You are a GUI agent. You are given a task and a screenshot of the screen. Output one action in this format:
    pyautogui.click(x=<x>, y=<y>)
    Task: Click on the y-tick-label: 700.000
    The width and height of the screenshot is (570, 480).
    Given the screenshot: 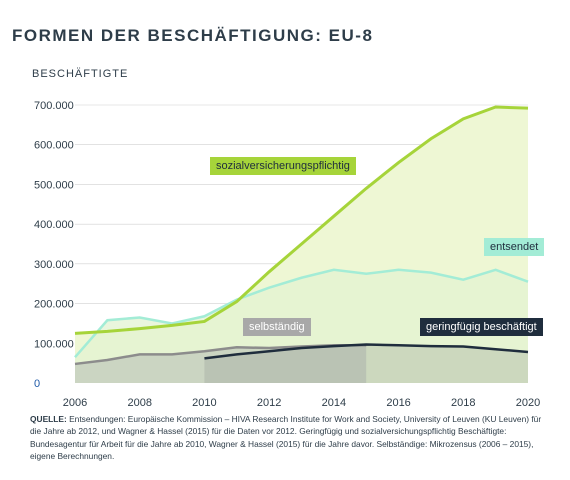 What is the action you would take?
    pyautogui.click(x=54, y=106)
    